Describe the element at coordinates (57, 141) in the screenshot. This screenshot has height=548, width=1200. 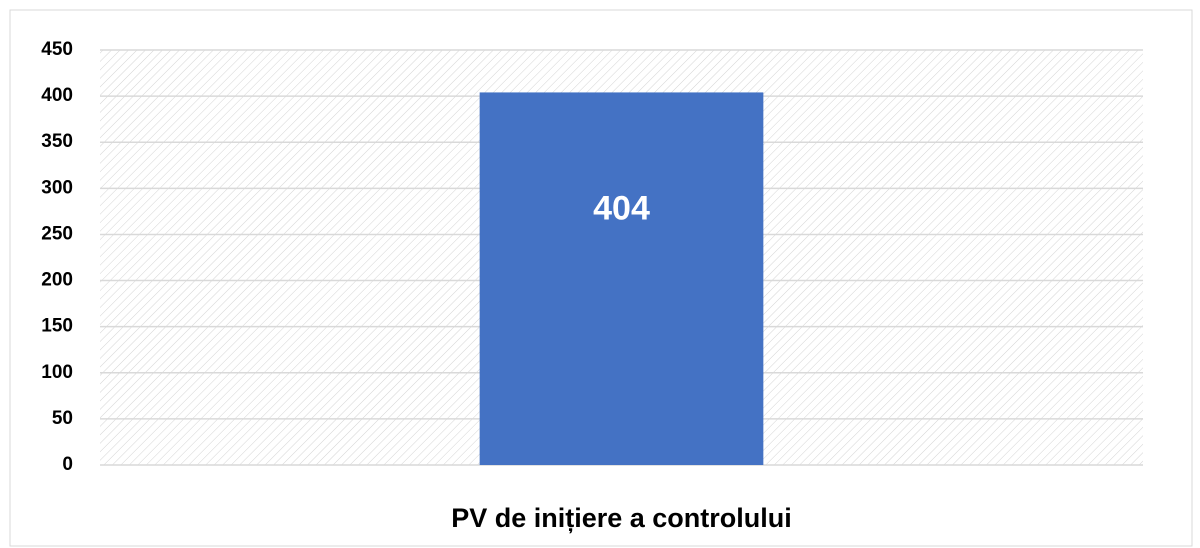
I see `y-tick-label: 350` at that location.